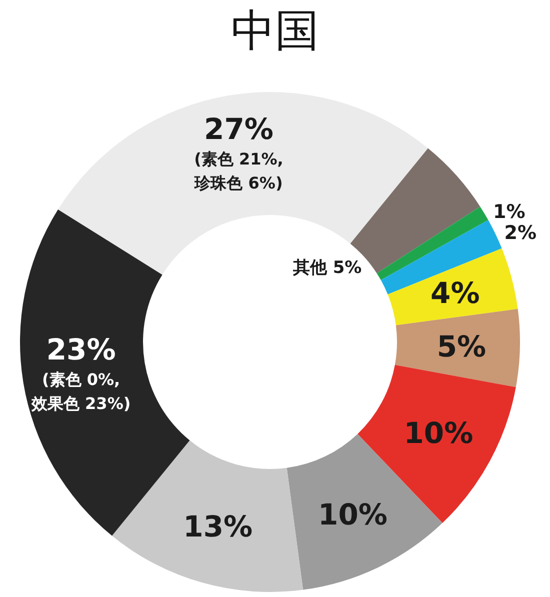  Describe the element at coordinates (80, 372) in the screenshot. I see `data-label: 23% (素色 0%, 效果色 23%)` at that location.